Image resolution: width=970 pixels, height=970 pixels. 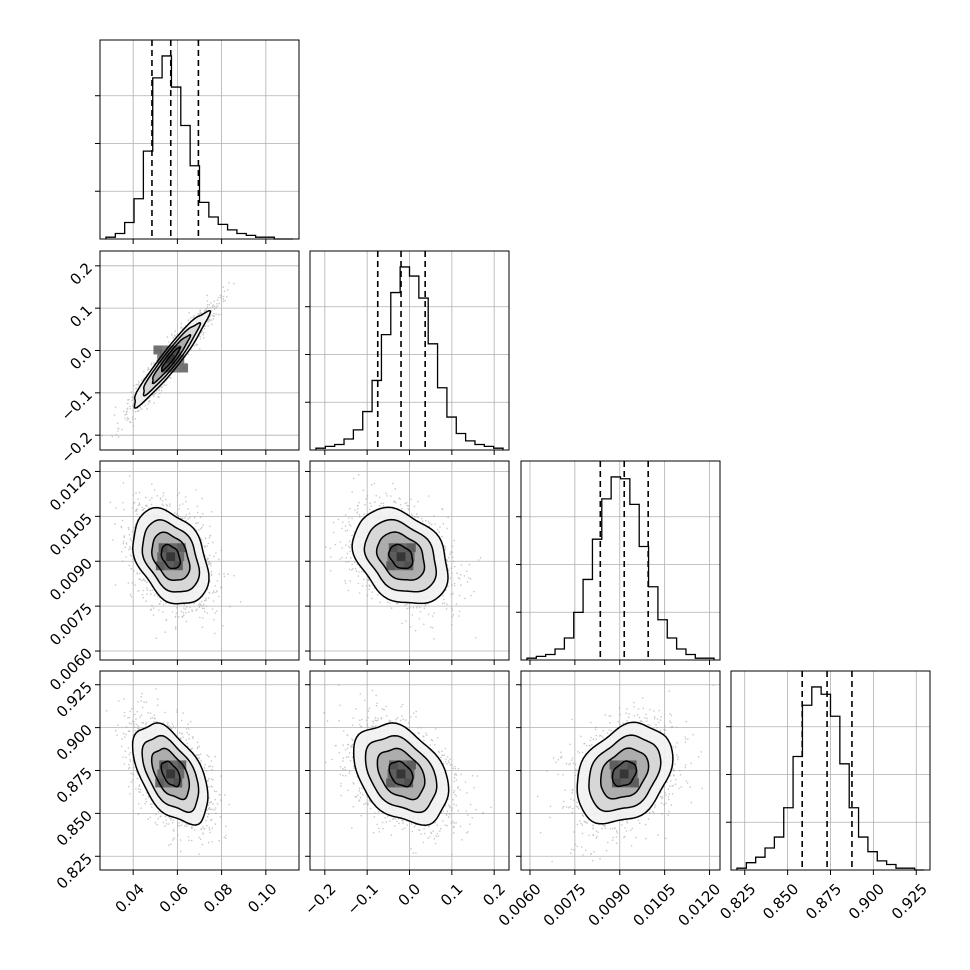 I want to click on y-tick-label: 0.0075, so click(x=71, y=624).